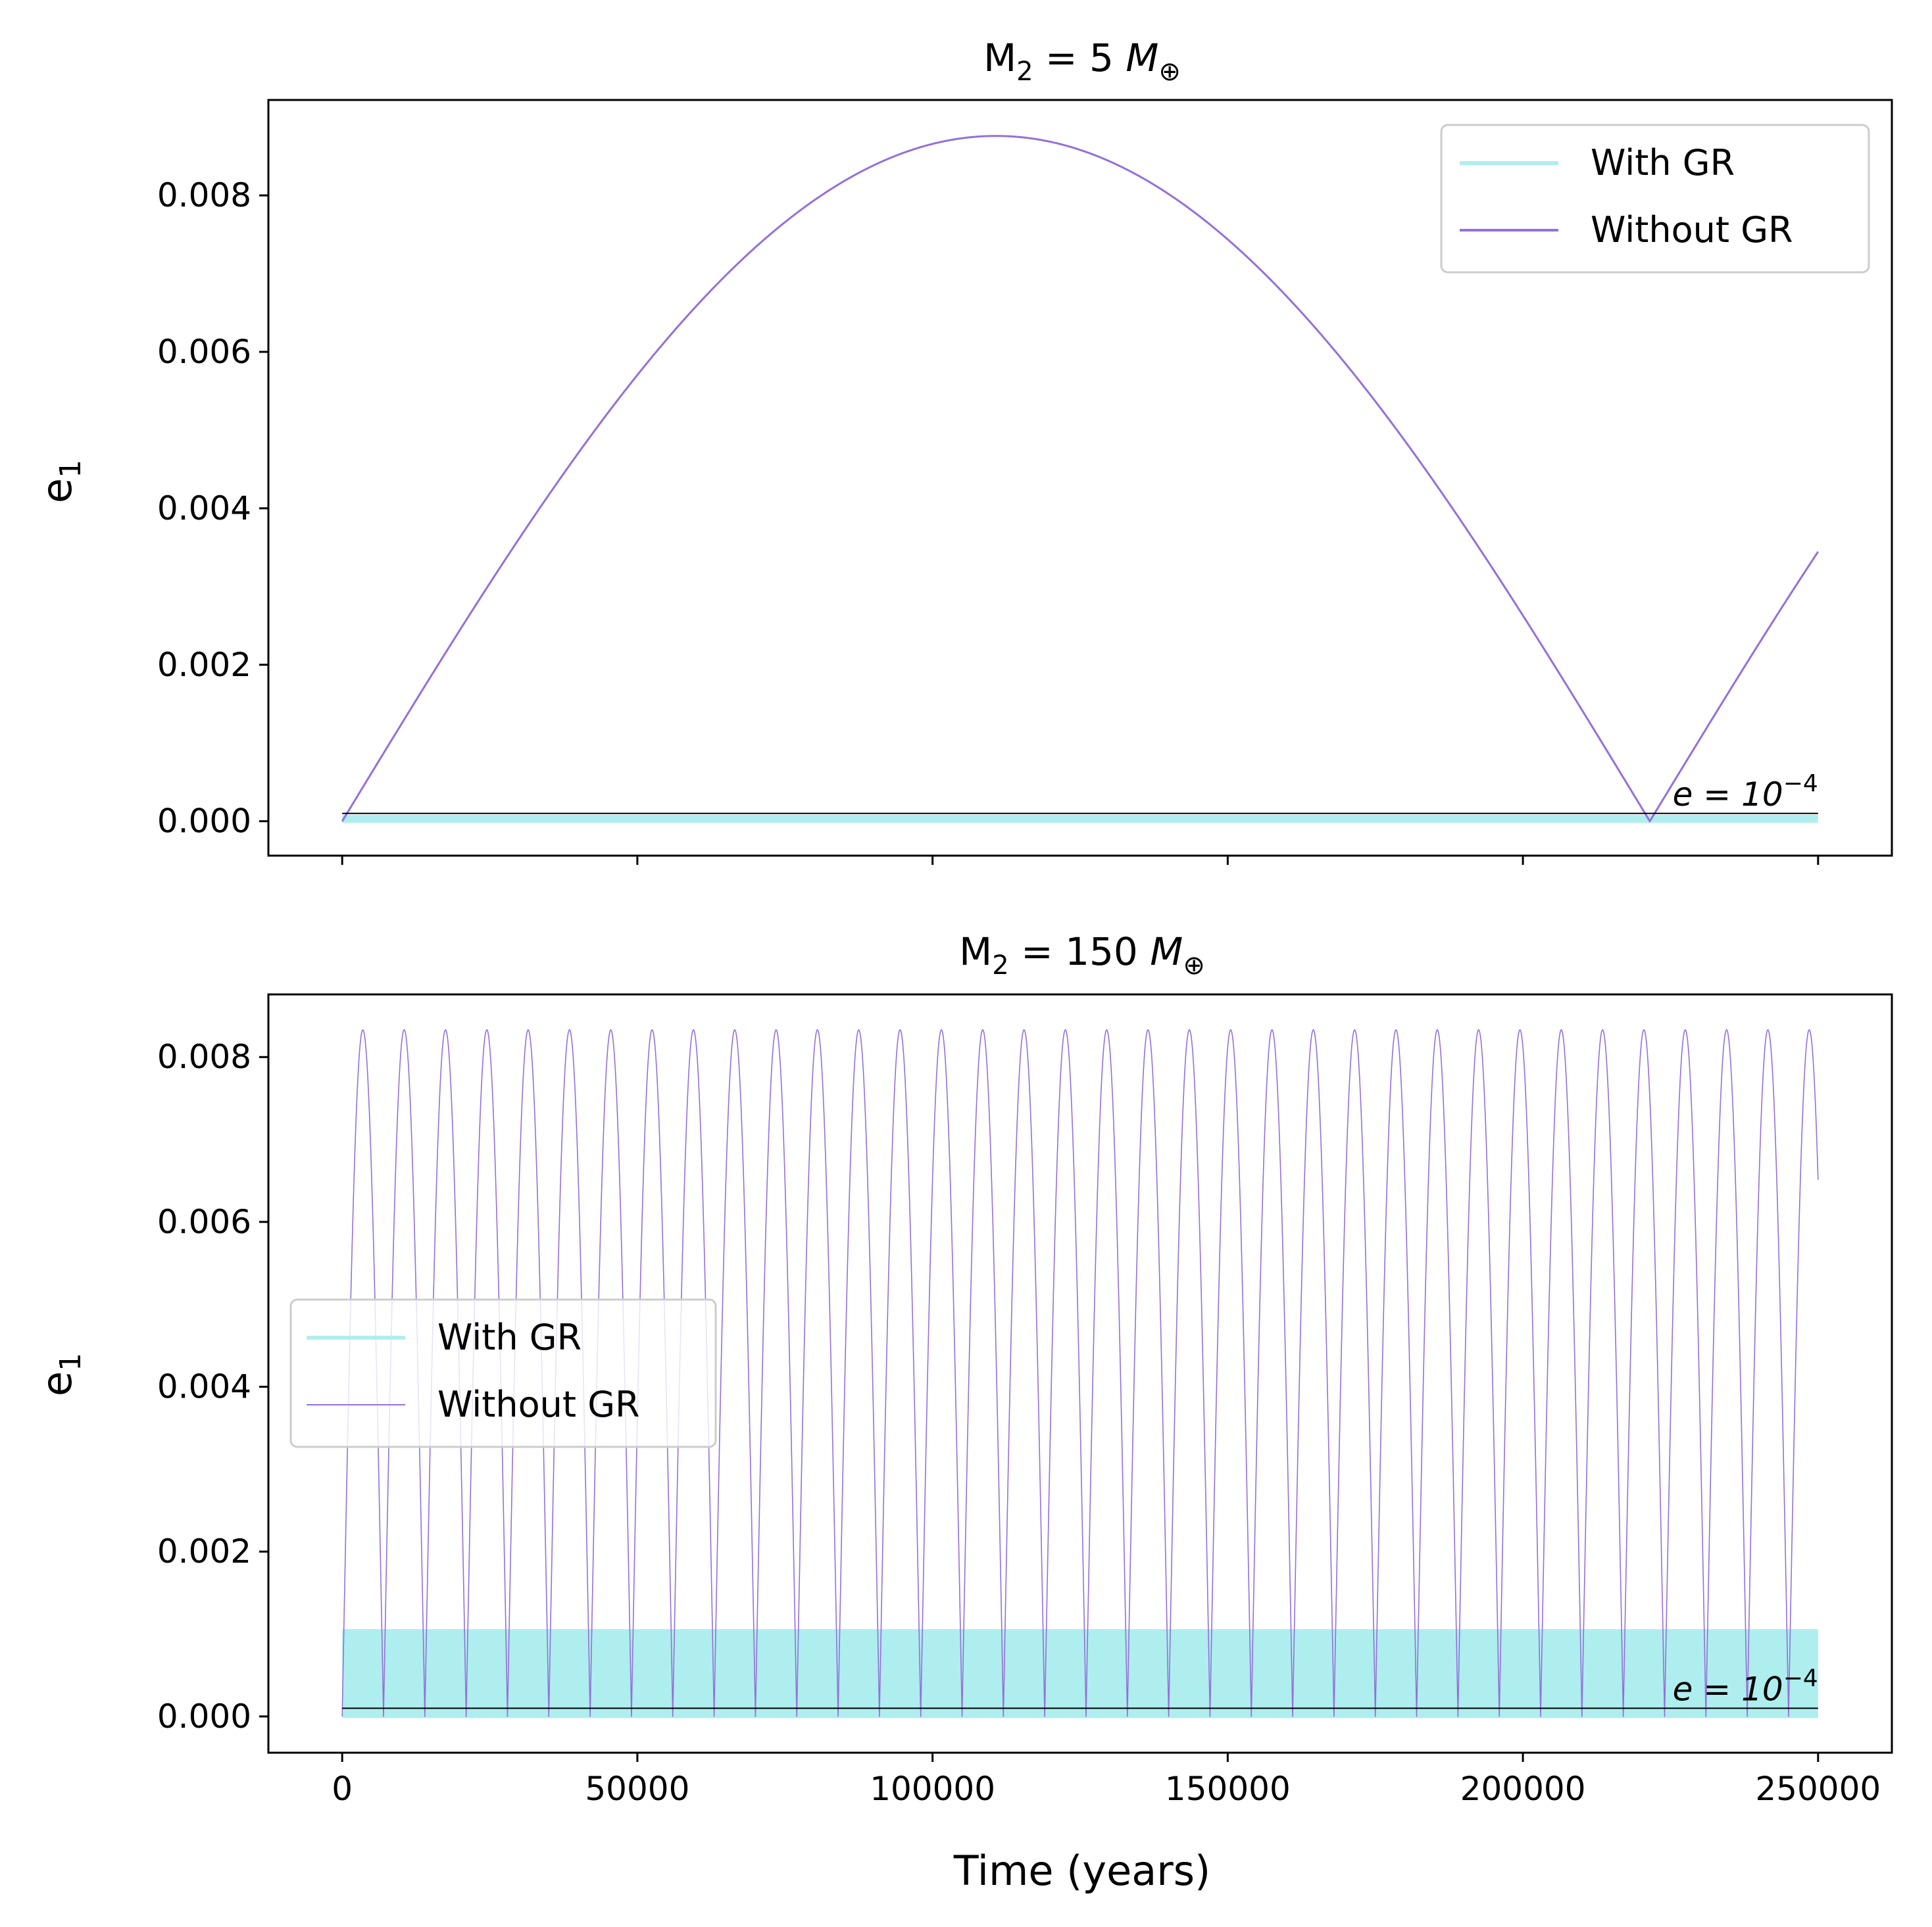 This screenshot has width=1932, height=1927. Describe the element at coordinates (1080, 819) in the screenshot. I see `with-gr-series-top` at that location.